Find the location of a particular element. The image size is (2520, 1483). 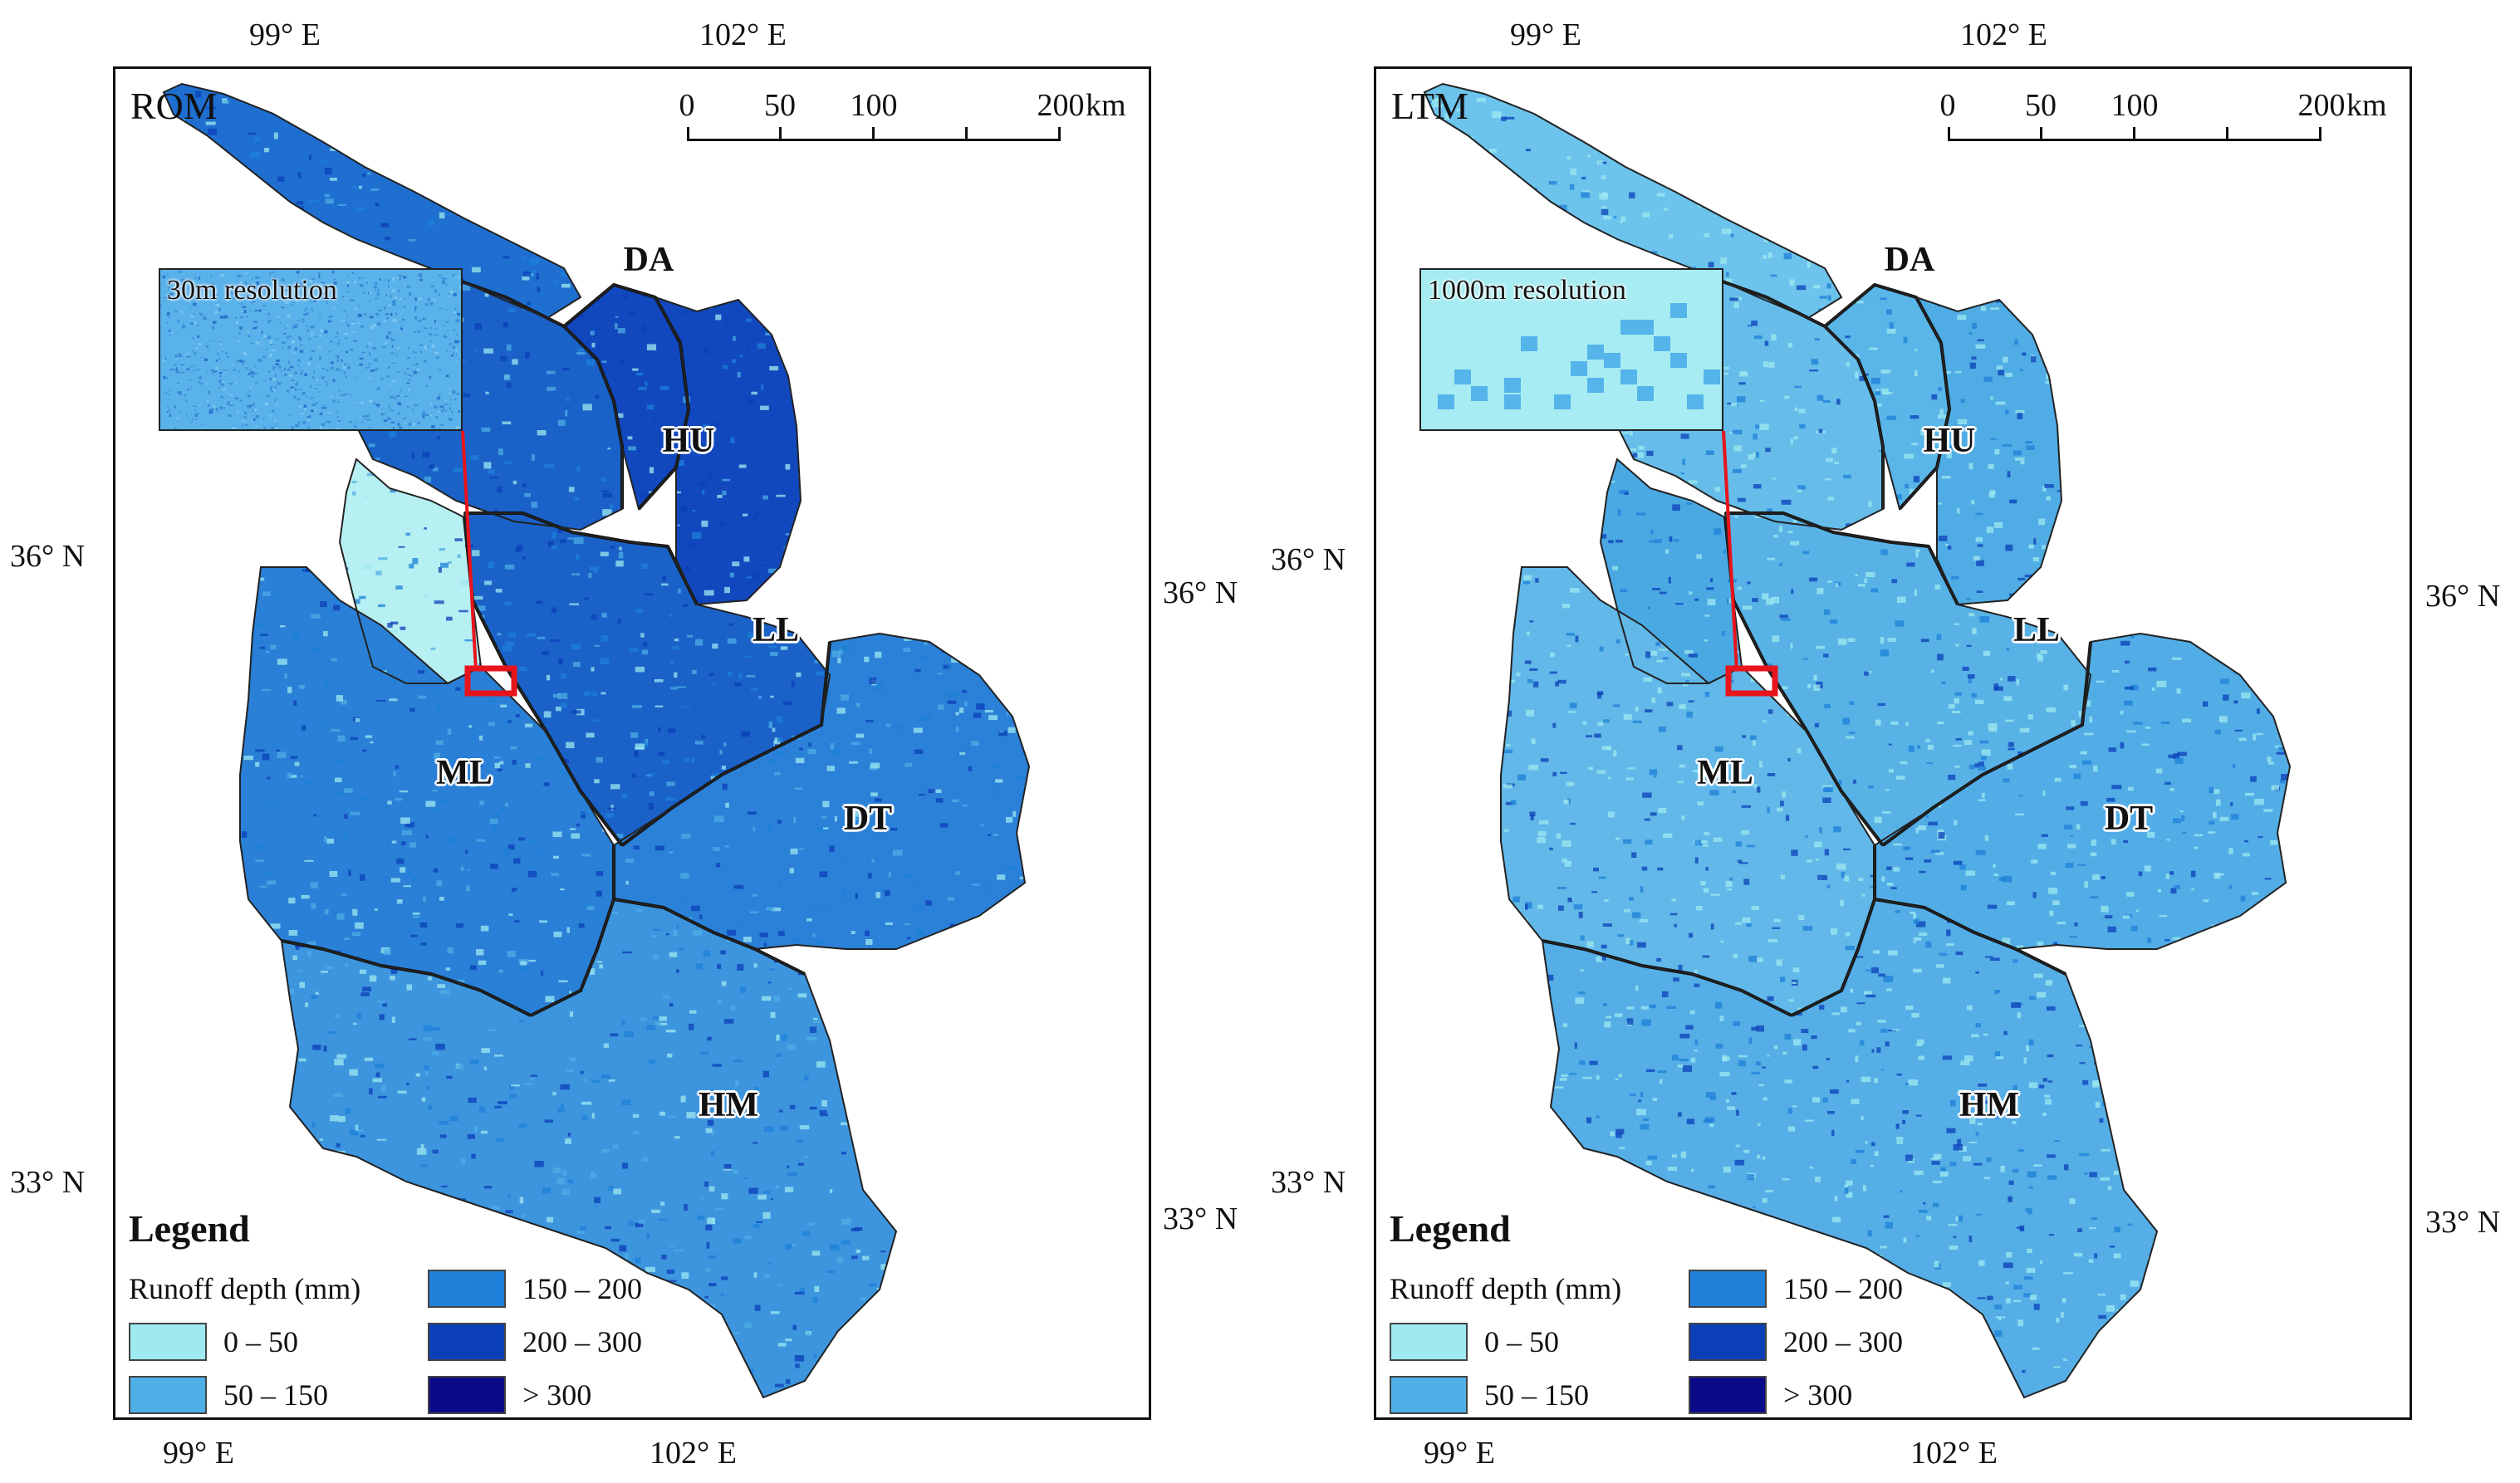

ltm-top-lon-102: 102° E is located at coordinates (2004, 34).